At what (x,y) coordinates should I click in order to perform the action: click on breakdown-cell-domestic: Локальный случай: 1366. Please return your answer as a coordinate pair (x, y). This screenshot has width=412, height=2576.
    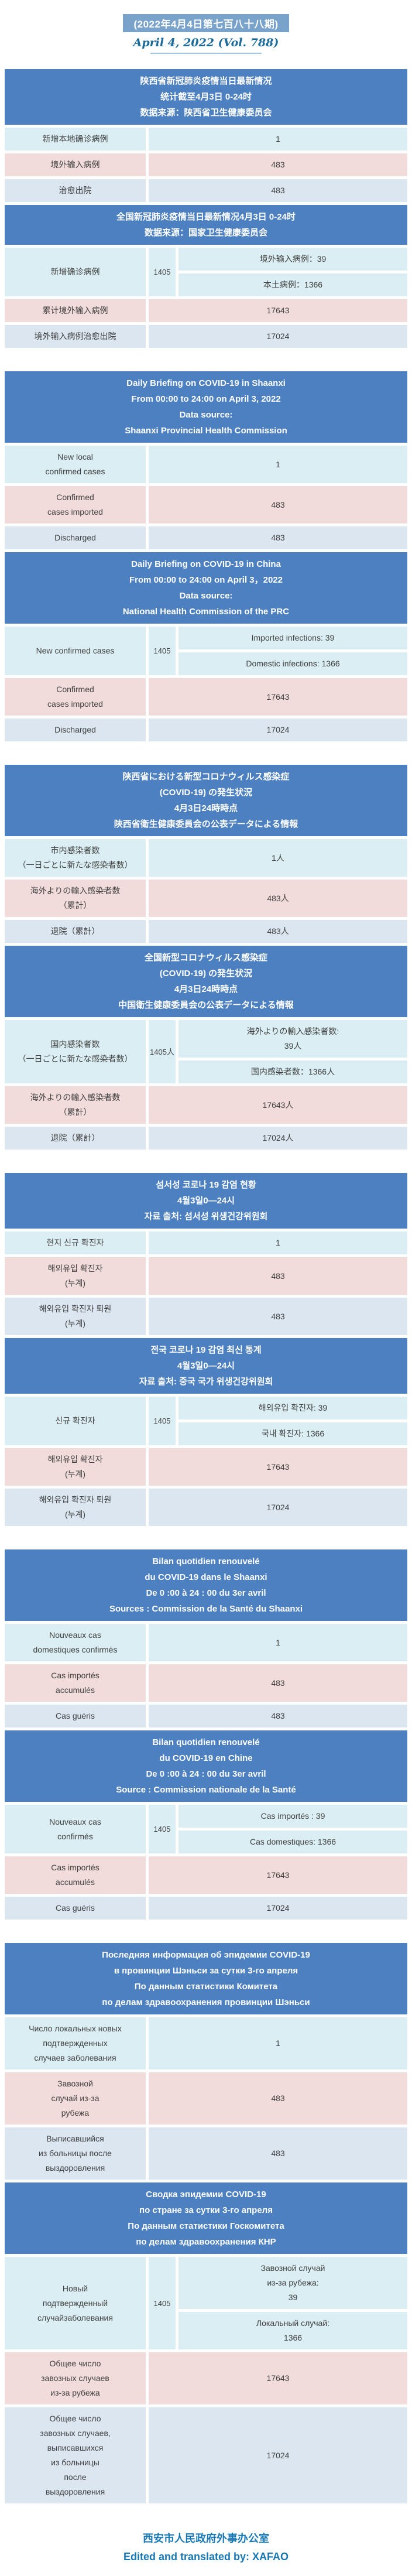
    Looking at the image, I should click on (292, 2330).